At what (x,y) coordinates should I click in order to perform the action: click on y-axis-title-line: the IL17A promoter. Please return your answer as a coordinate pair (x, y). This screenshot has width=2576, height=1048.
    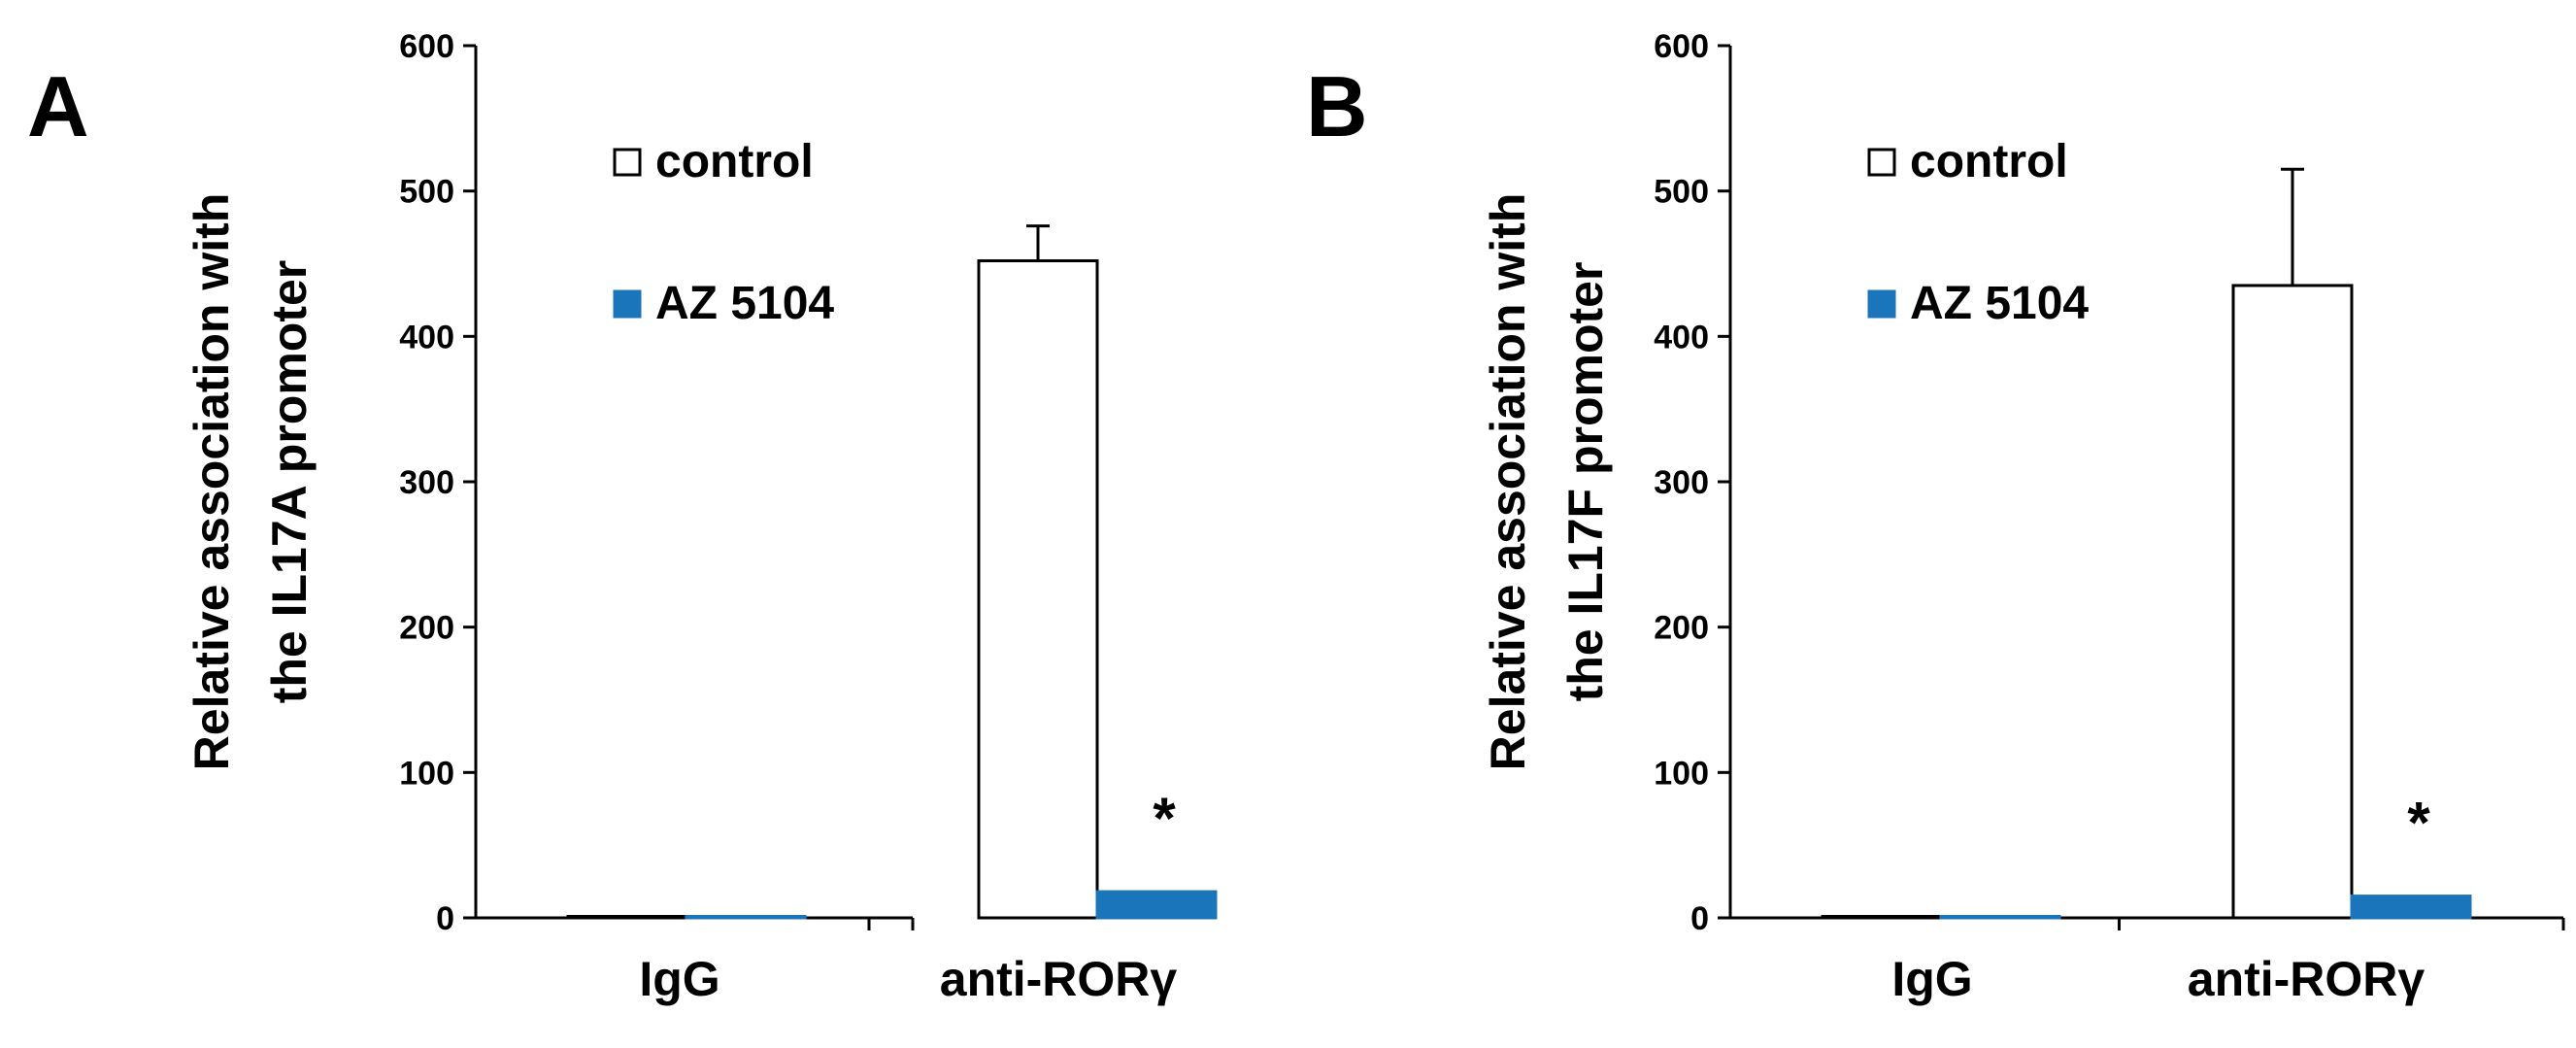
    Looking at the image, I should click on (290, 482).